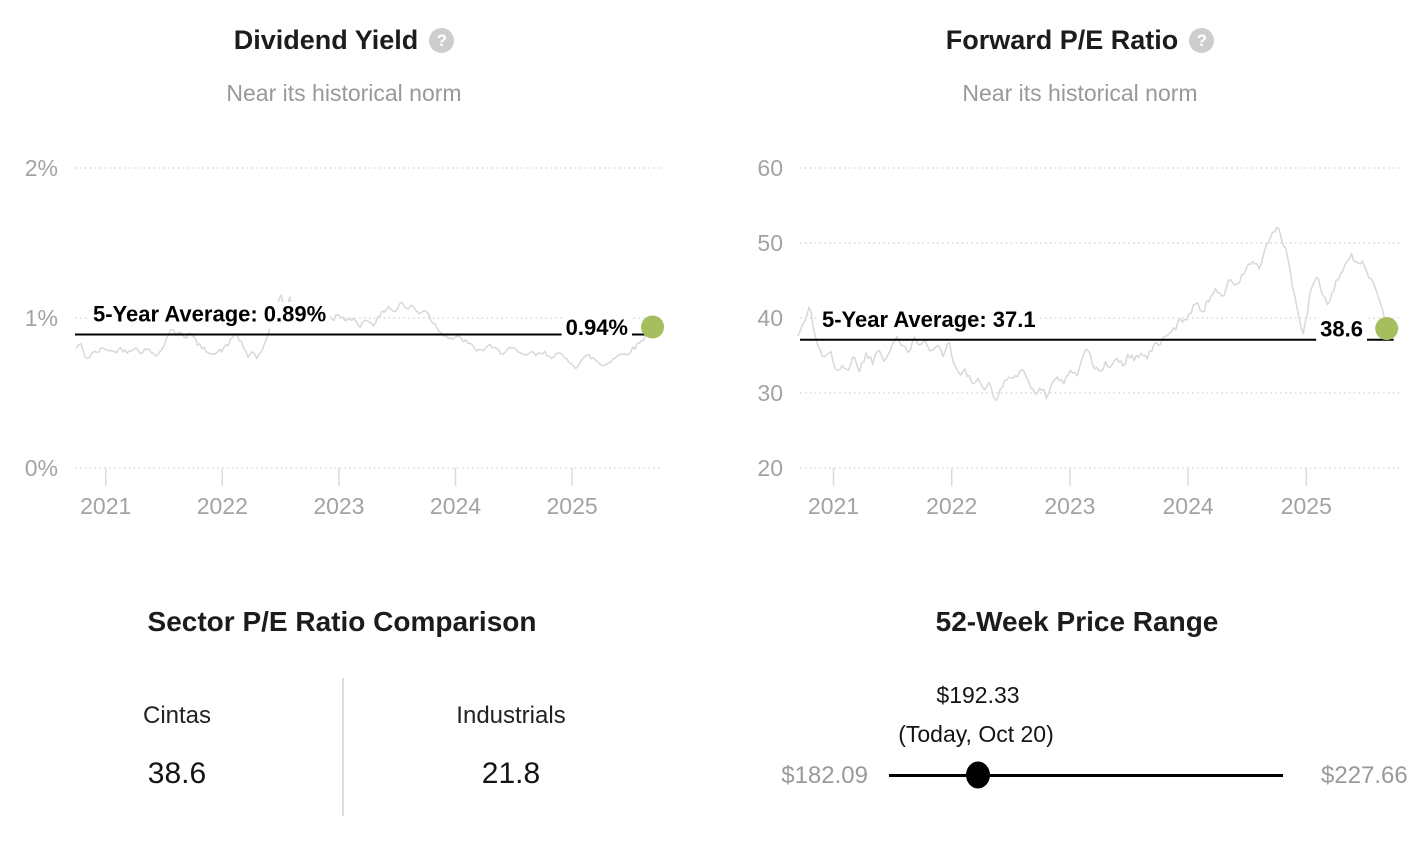  What do you see at coordinates (770, 168) in the screenshot?
I see `y-tick-label: 60` at bounding box center [770, 168].